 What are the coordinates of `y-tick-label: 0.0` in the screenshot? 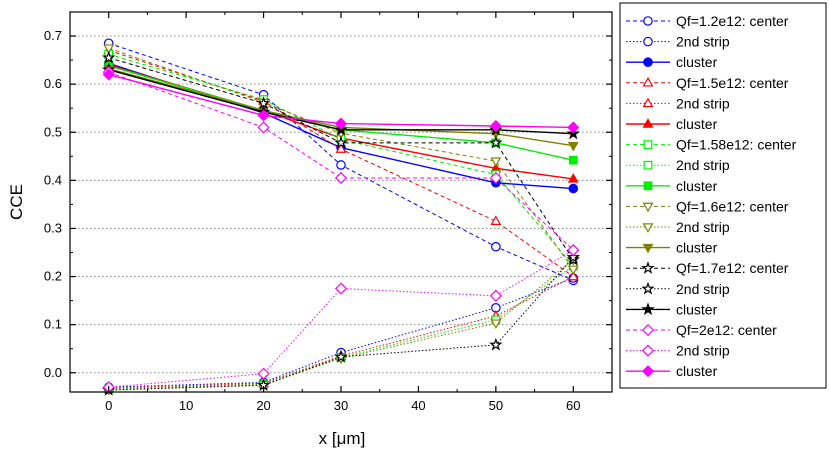 It's located at (53, 372).